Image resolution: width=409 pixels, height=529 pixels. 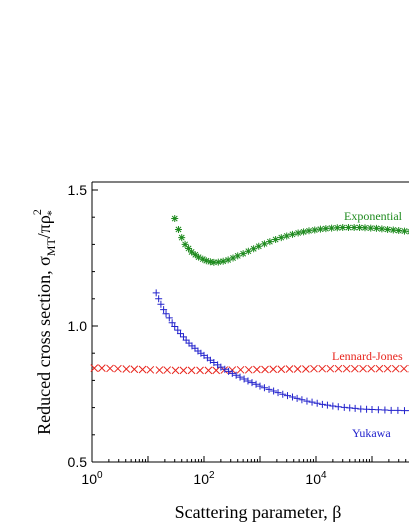 What do you see at coordinates (367, 324) in the screenshot?
I see `series-labels: Exponential Lennard-Jones Yukawa` at bounding box center [367, 324].